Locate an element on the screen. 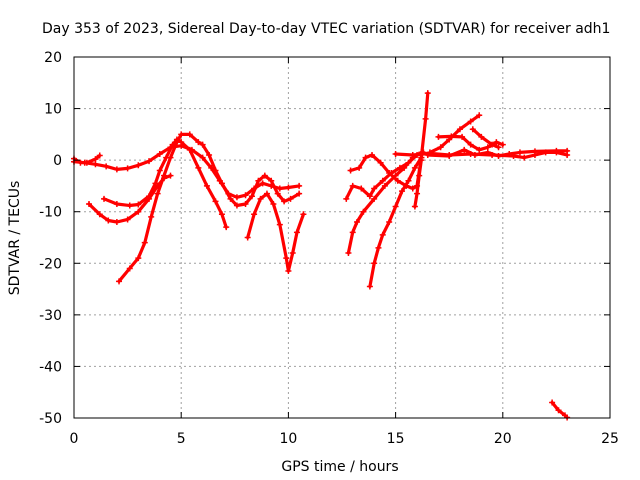 This screenshot has height=480, width=640. y-tick-label: 10 is located at coordinates (53, 110).